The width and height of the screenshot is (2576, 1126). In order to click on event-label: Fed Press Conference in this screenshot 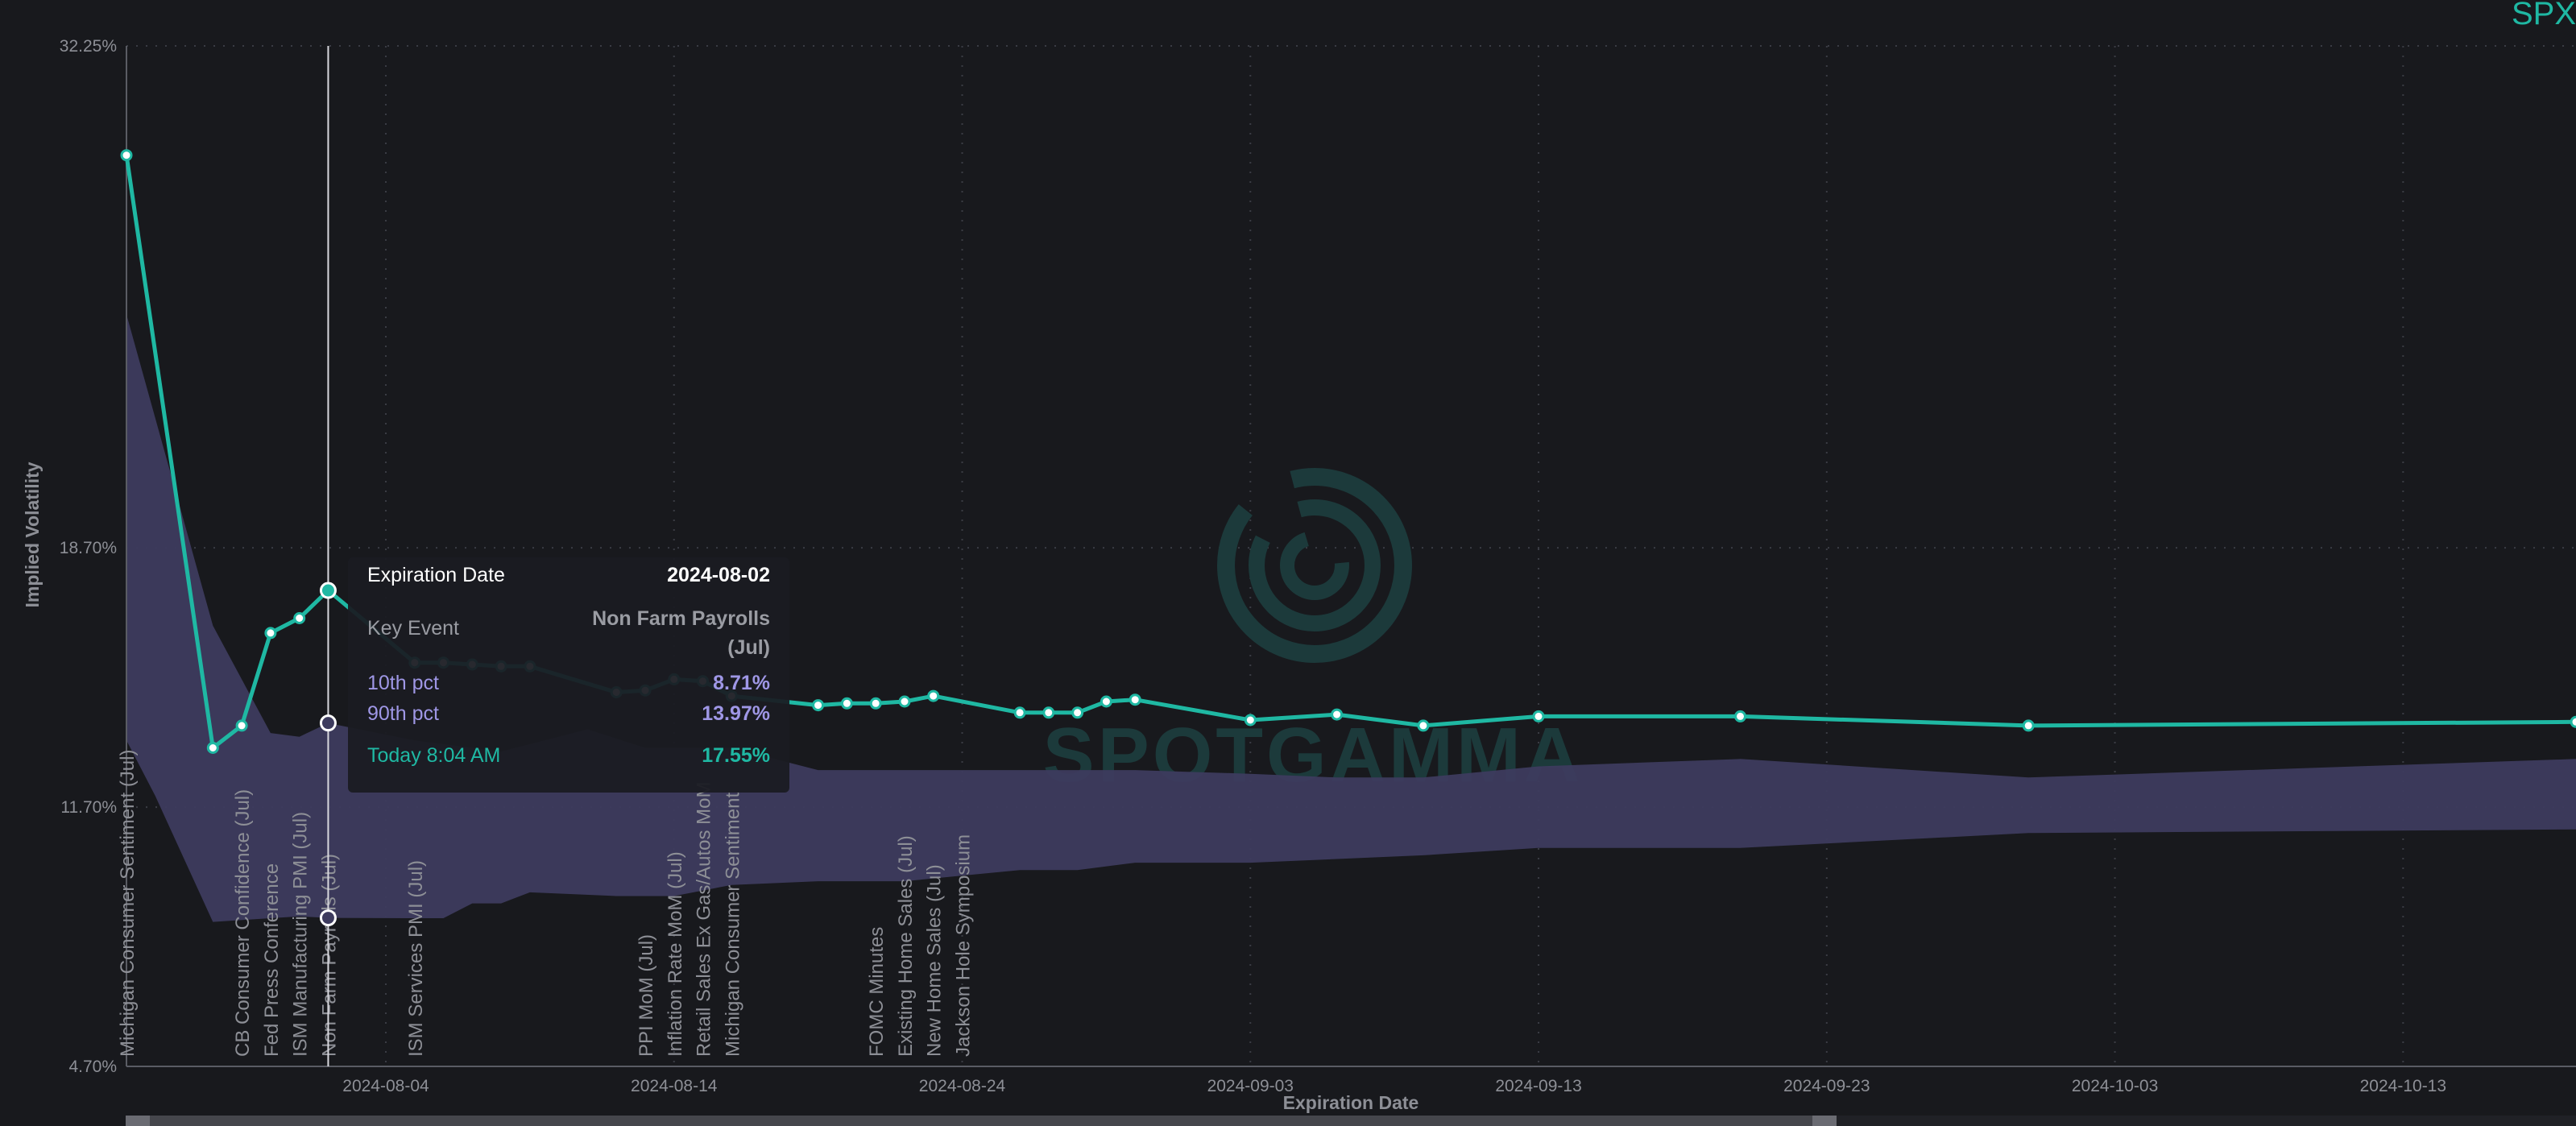, I will do `click(272, 960)`.